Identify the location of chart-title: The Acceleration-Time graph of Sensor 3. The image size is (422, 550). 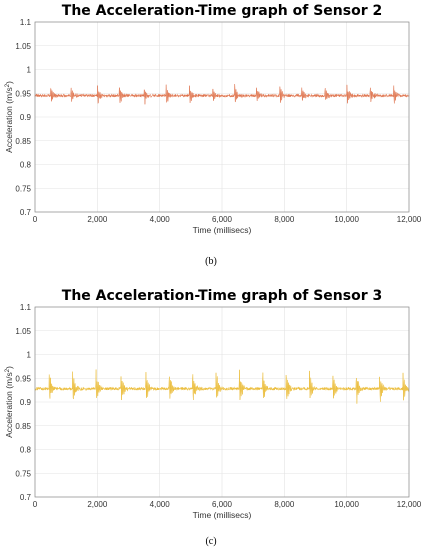
(222, 296).